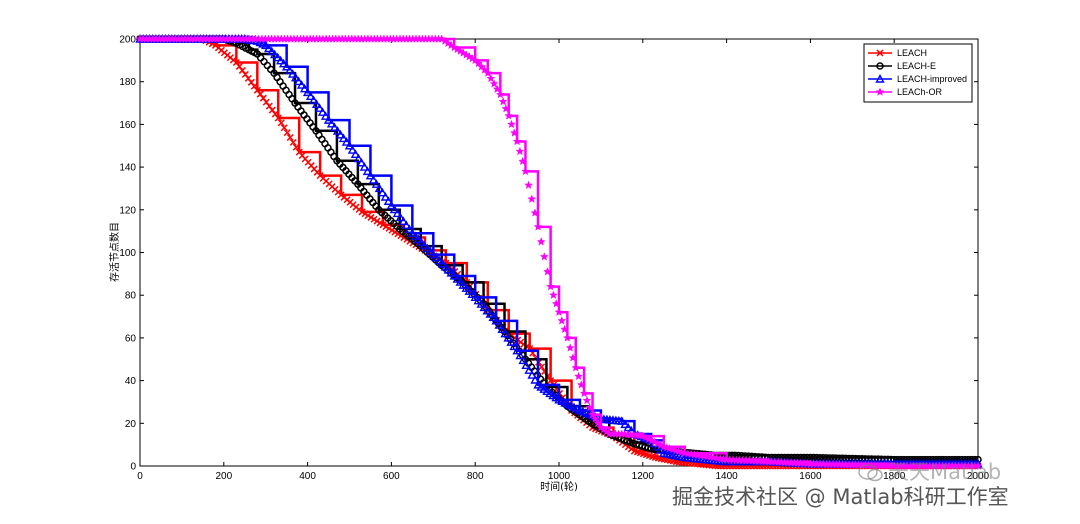 This screenshot has width=1080, height=524. What do you see at coordinates (840, 497) in the screenshot?
I see `watermark-bottom: 掘金技术社区 @ Matlab科研工作室` at bounding box center [840, 497].